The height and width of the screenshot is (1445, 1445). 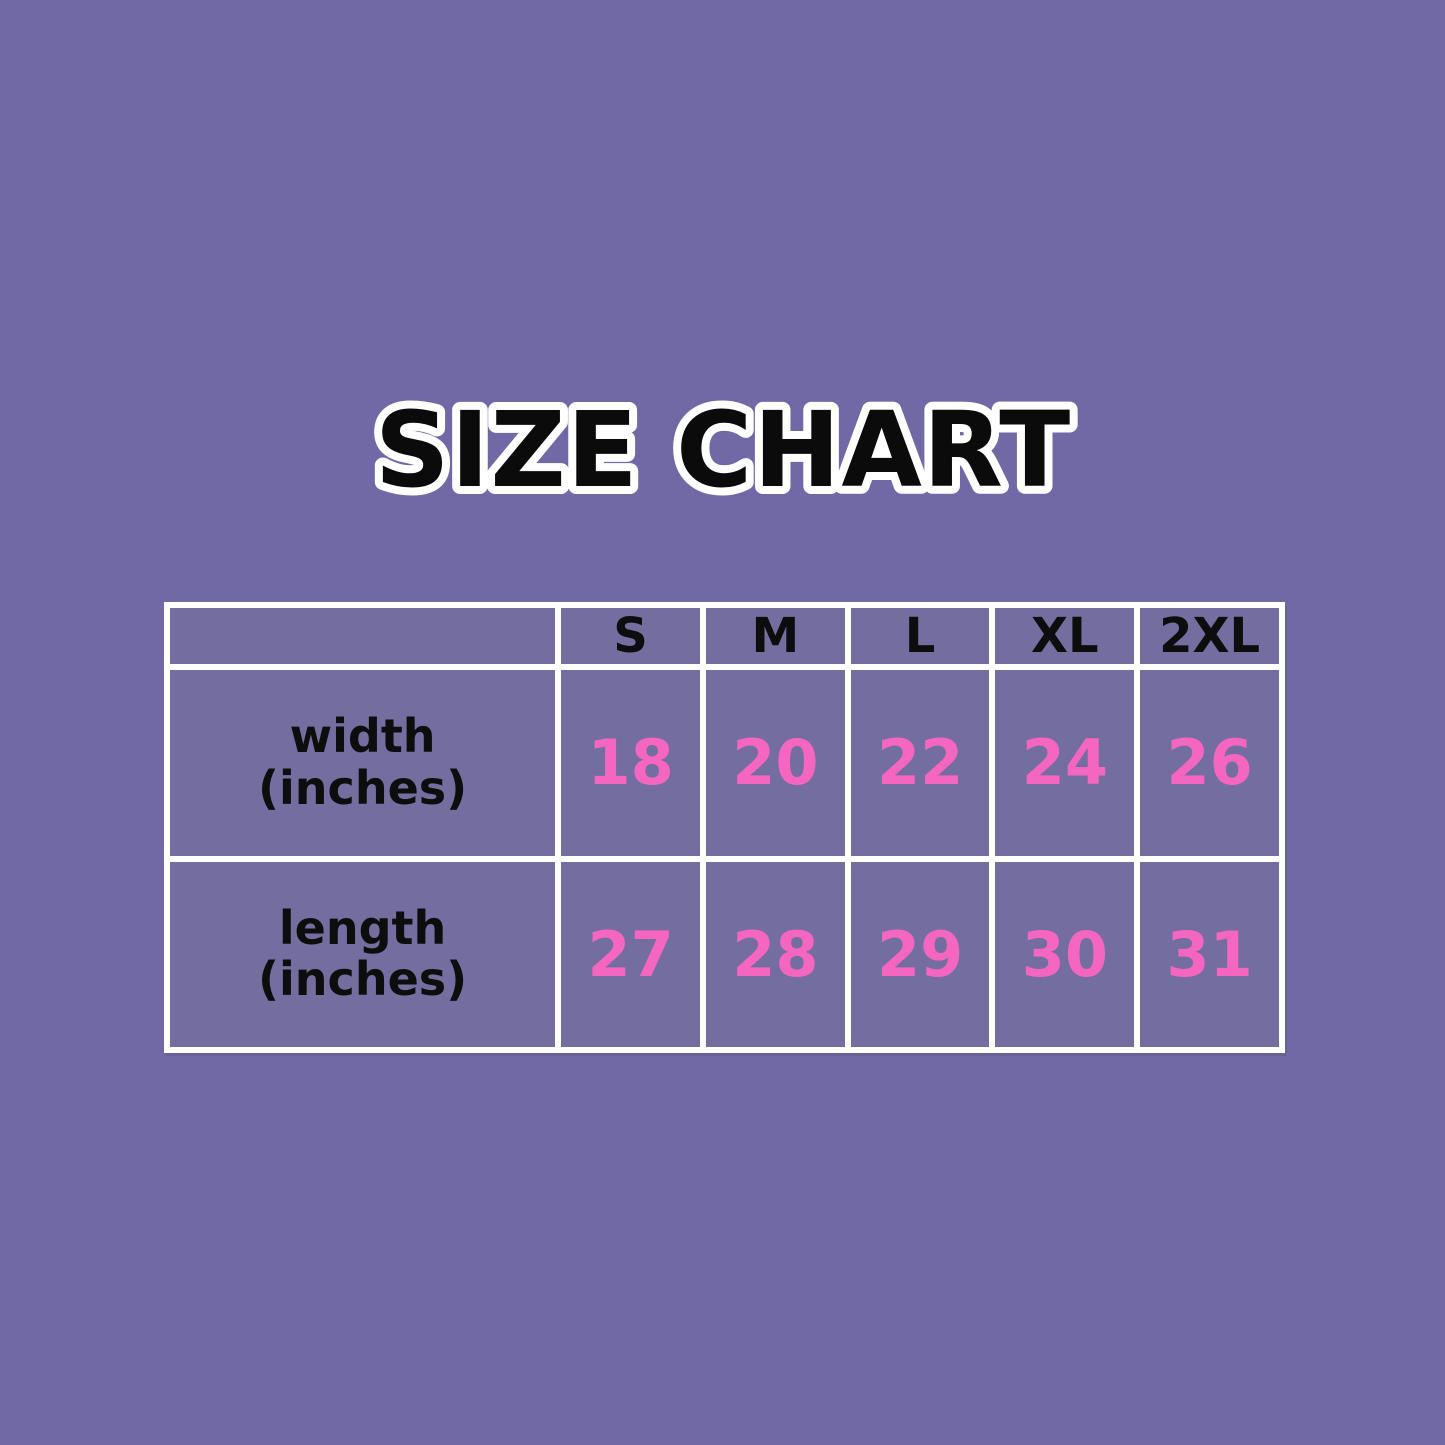 I want to click on col-header-m: M, so click(x=775, y=636).